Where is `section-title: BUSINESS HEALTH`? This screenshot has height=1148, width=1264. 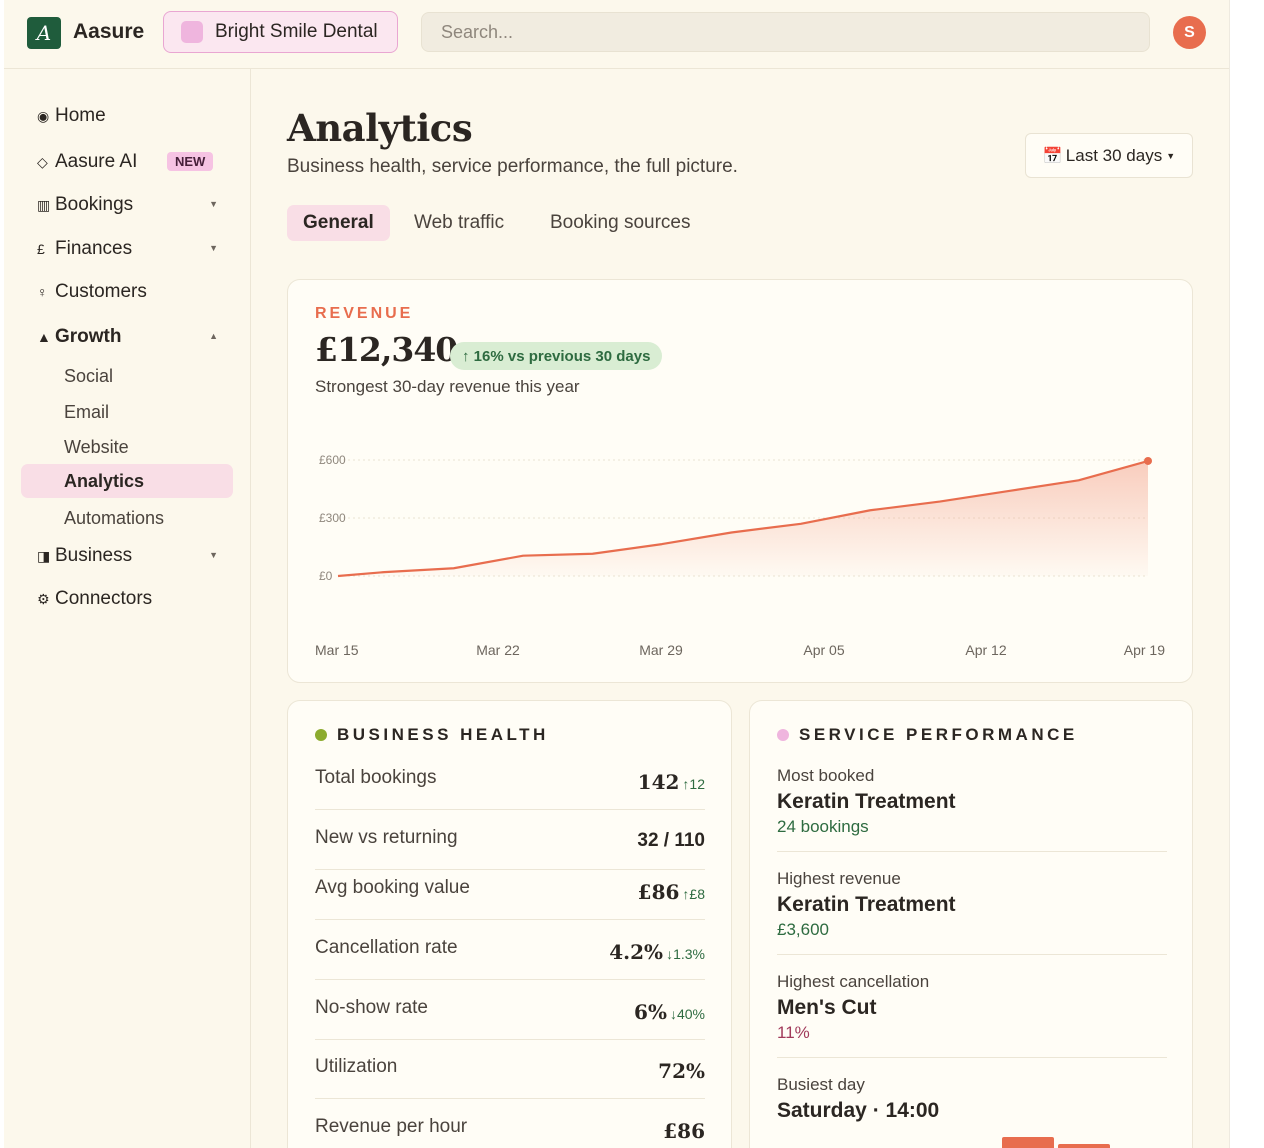 section-title: BUSINESS HEALTH is located at coordinates (443, 734).